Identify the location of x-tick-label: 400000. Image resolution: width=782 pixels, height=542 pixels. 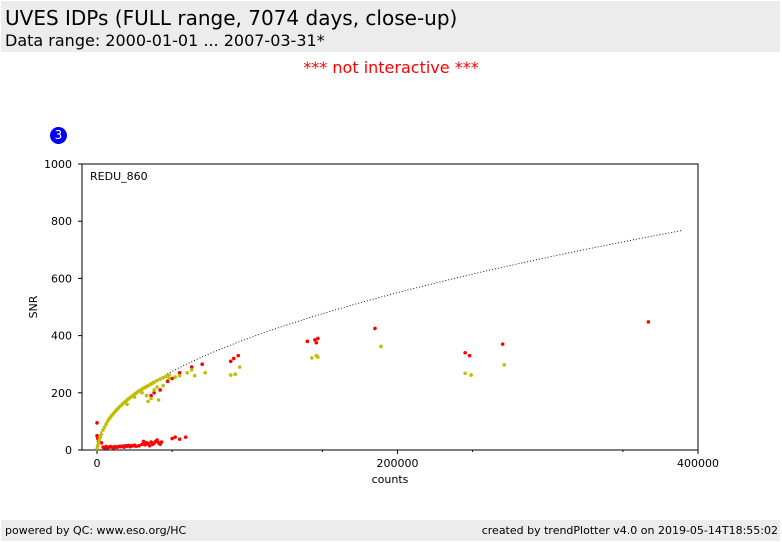
(698, 463).